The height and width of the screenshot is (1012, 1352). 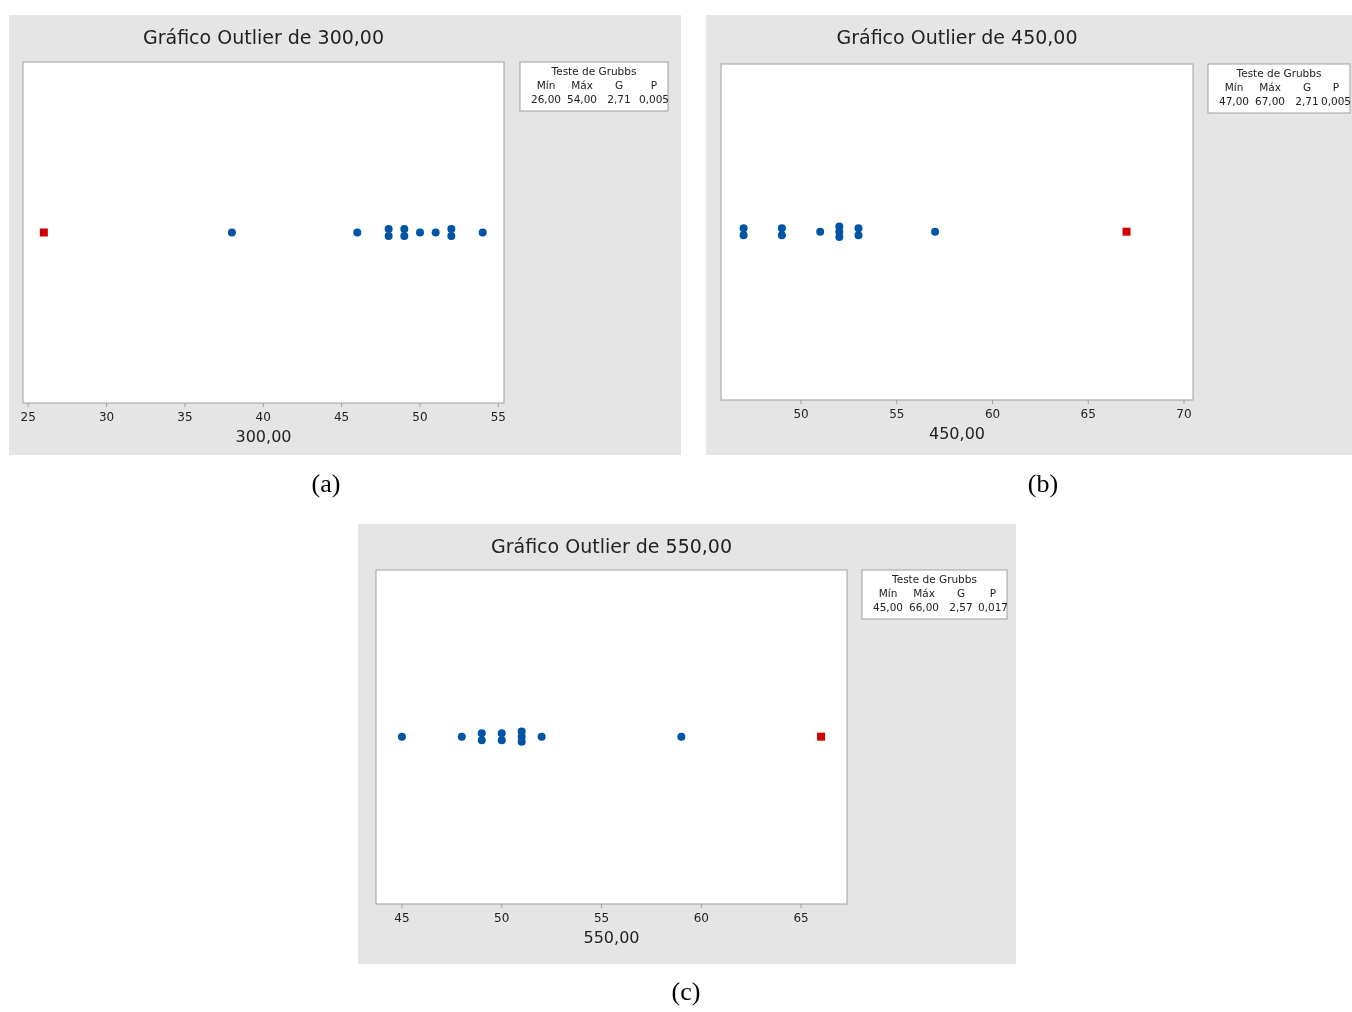 What do you see at coordinates (957, 433) in the screenshot?
I see `x-axis-title: 450,00` at bounding box center [957, 433].